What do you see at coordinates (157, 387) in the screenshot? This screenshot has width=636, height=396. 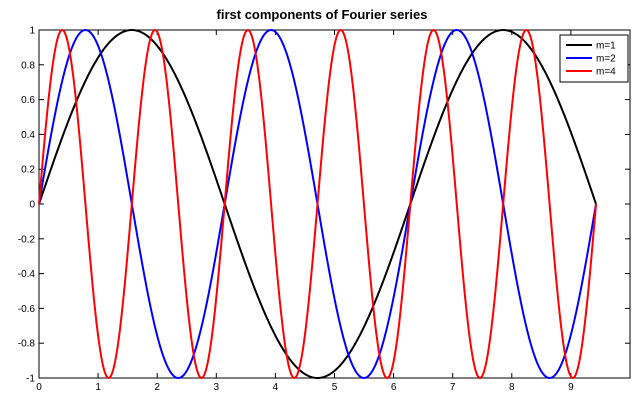 I see `x-tick-label: 2` at bounding box center [157, 387].